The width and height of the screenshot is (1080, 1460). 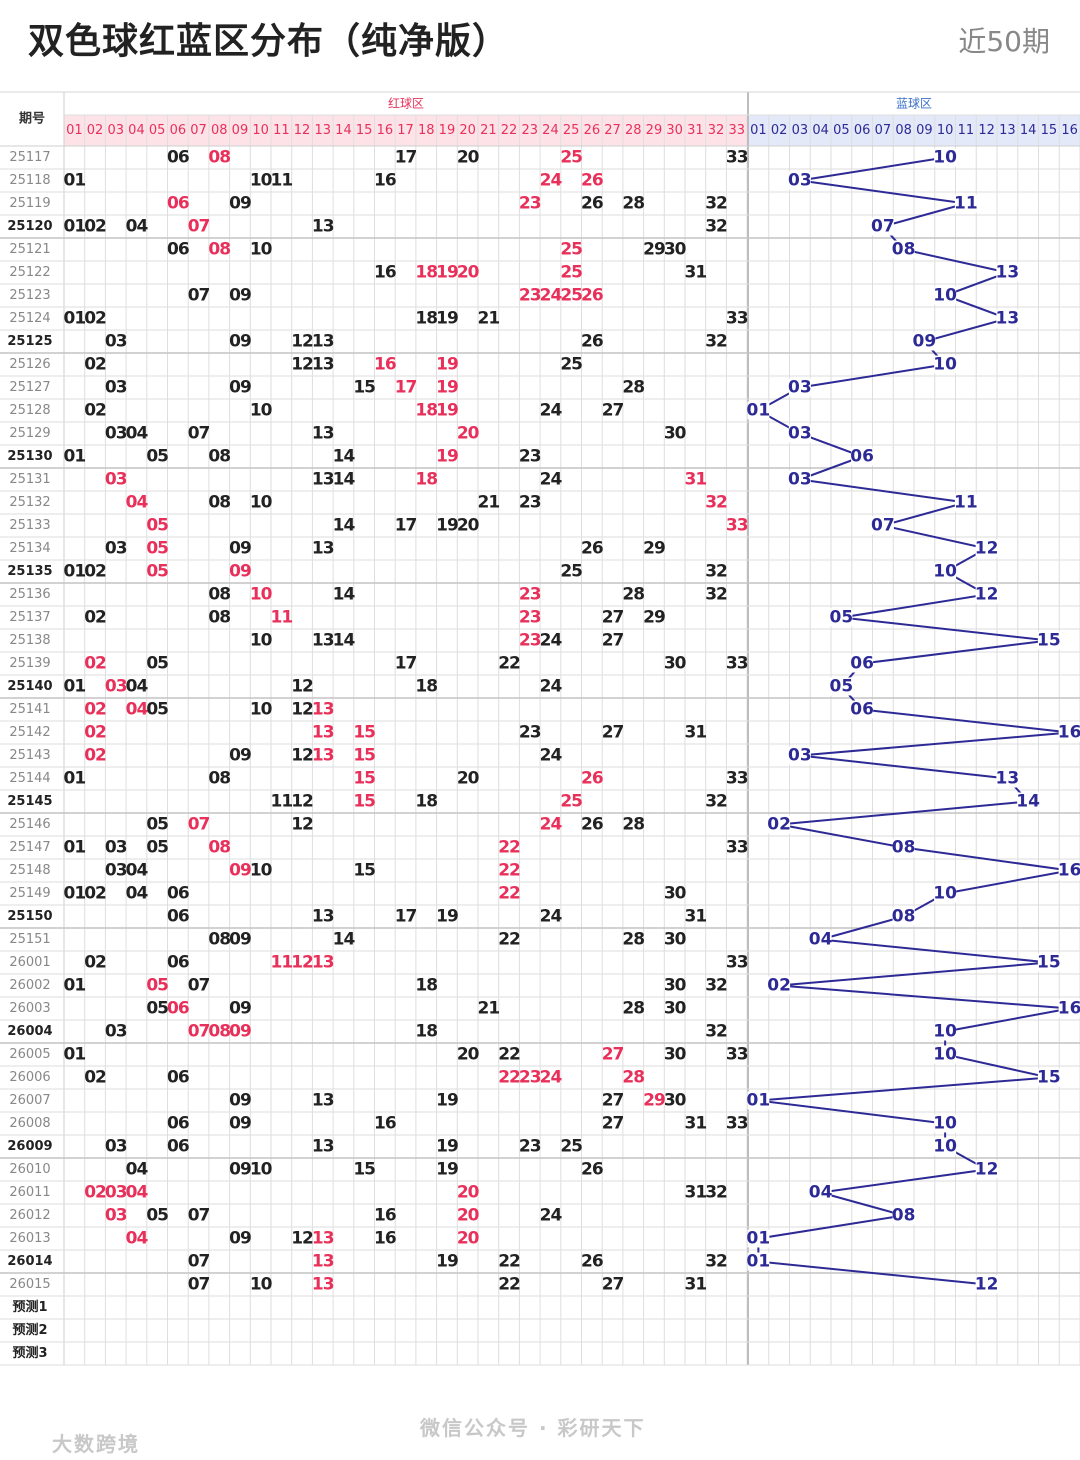 What do you see at coordinates (551, 687) in the screenshot?
I see `red-ball-number: 24` at bounding box center [551, 687].